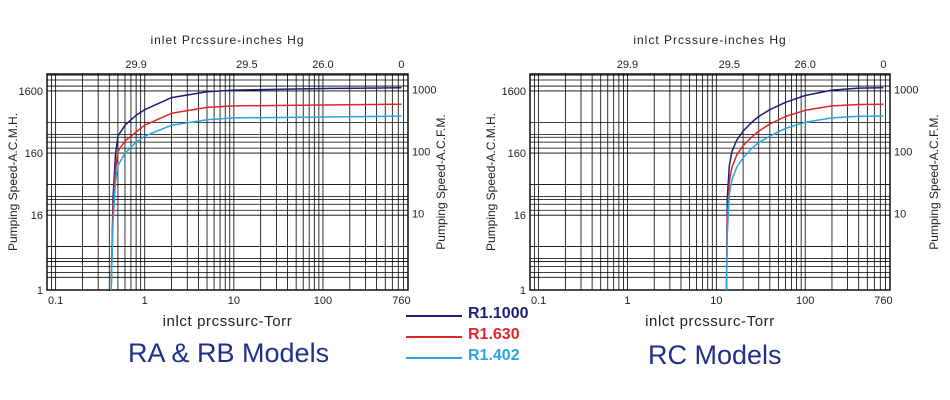 Image resolution: width=950 pixels, height=400 pixels. Describe the element at coordinates (227, 40) in the screenshot. I see `x2-axis-label: inlet Prcssure-inches Hg` at that location.